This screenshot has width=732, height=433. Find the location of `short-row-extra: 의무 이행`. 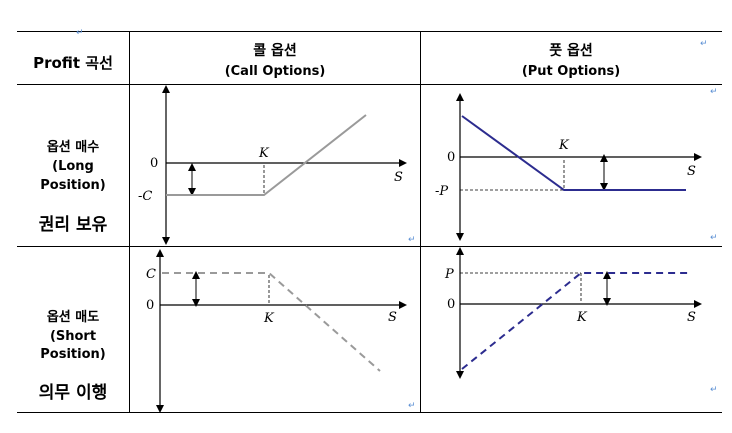

short-row-extra: 의무 이행 is located at coordinates (73, 393).